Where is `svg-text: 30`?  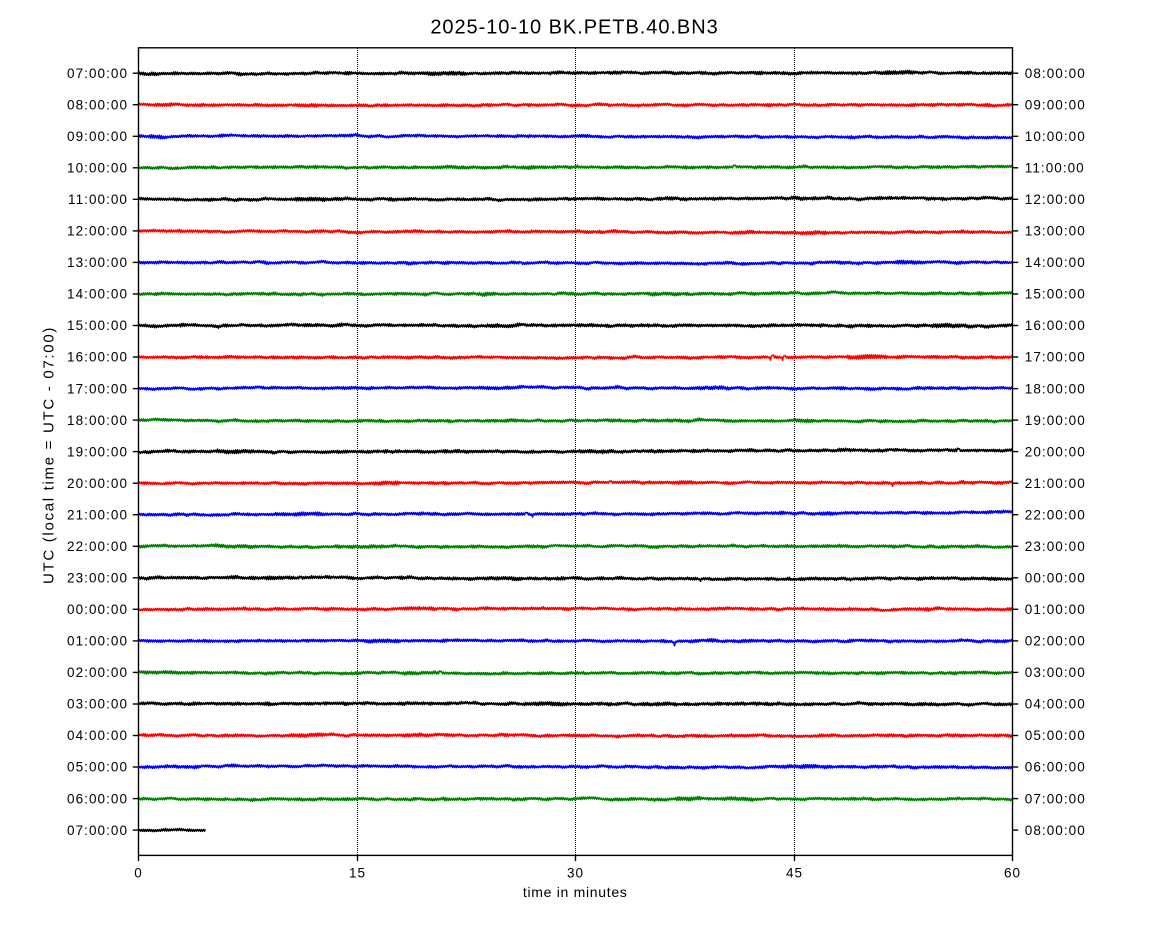 svg-text: 30 is located at coordinates (575, 872).